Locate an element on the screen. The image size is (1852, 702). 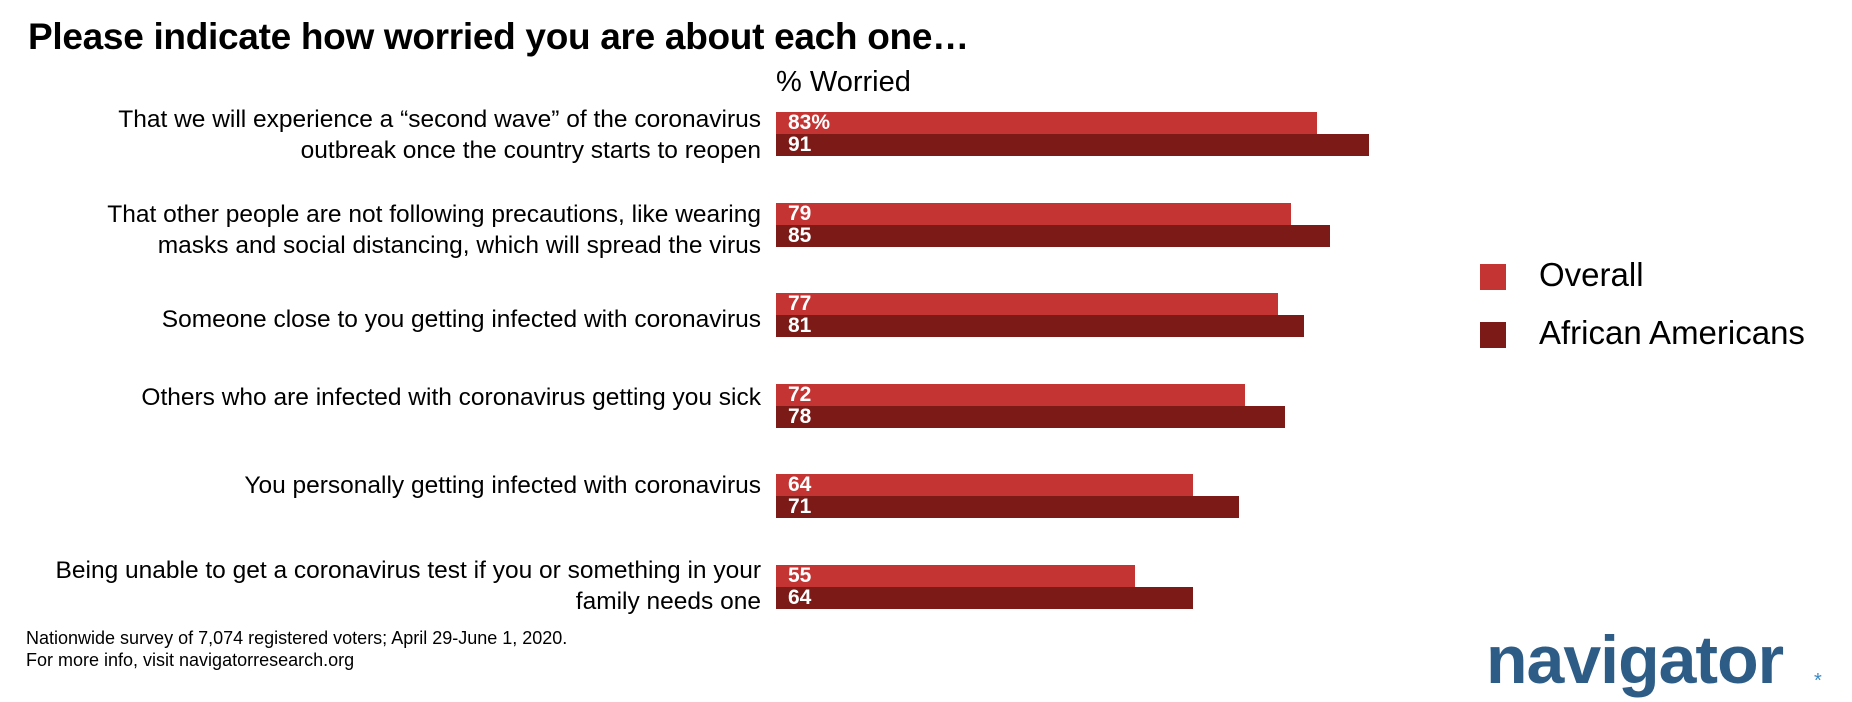
data-label-african-americans: 85 is located at coordinates (800, 235).